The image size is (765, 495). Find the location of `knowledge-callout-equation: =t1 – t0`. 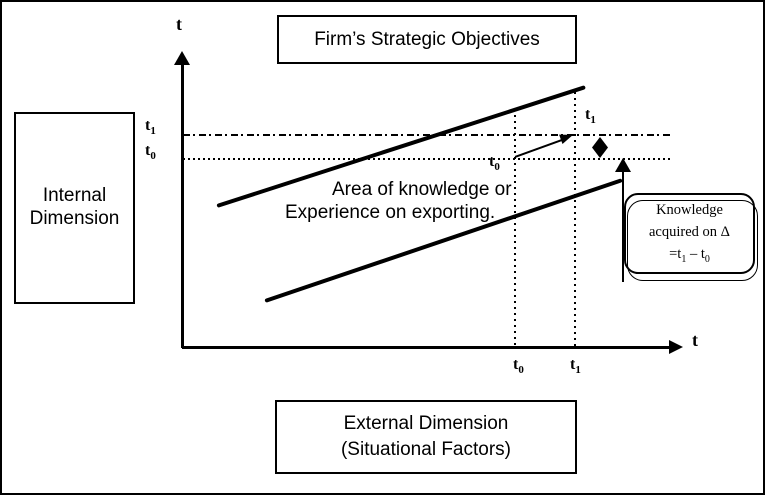

knowledge-callout-equation: =t1 – t0 is located at coordinates (689, 255).